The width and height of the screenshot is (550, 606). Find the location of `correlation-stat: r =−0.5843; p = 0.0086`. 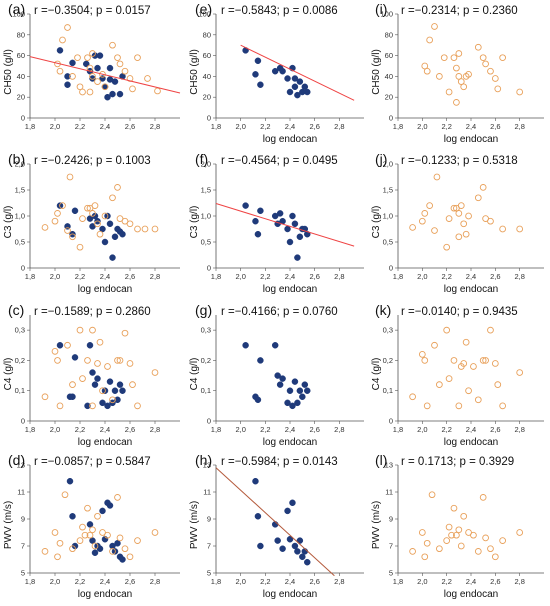

correlation-stat: r =−0.5843; p = 0.0086 is located at coordinates (279, 11).